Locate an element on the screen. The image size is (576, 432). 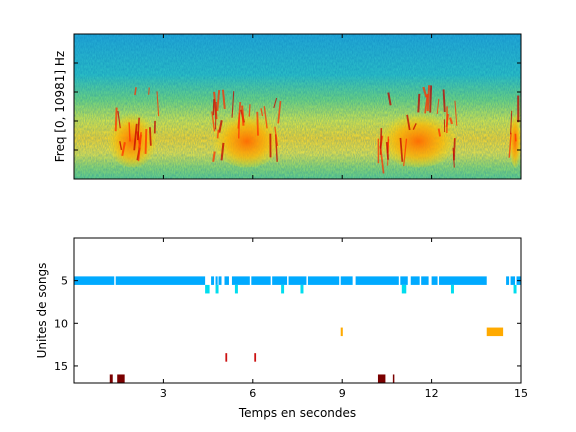
spectrogram-ylabel: Freq [0, 10981] Hz is located at coordinates (60, 106).